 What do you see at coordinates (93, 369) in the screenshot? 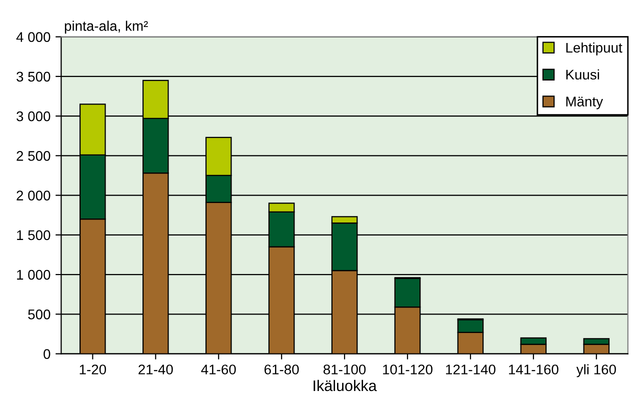
I see `x-tick-label: 1-20` at bounding box center [93, 369].